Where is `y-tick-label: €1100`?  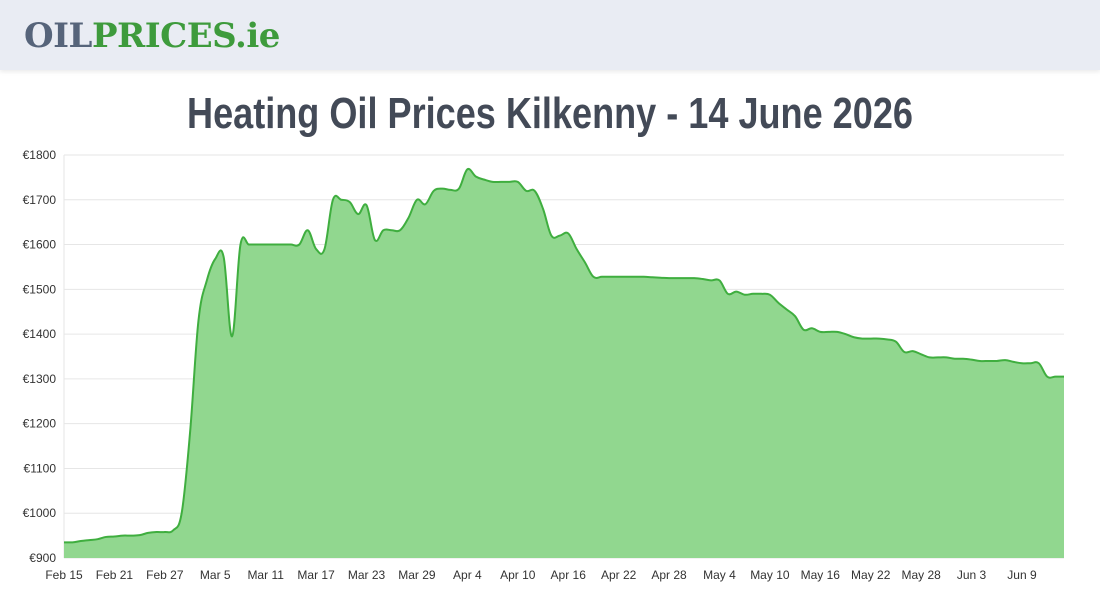 y-tick-label: €1100 is located at coordinates (40, 468).